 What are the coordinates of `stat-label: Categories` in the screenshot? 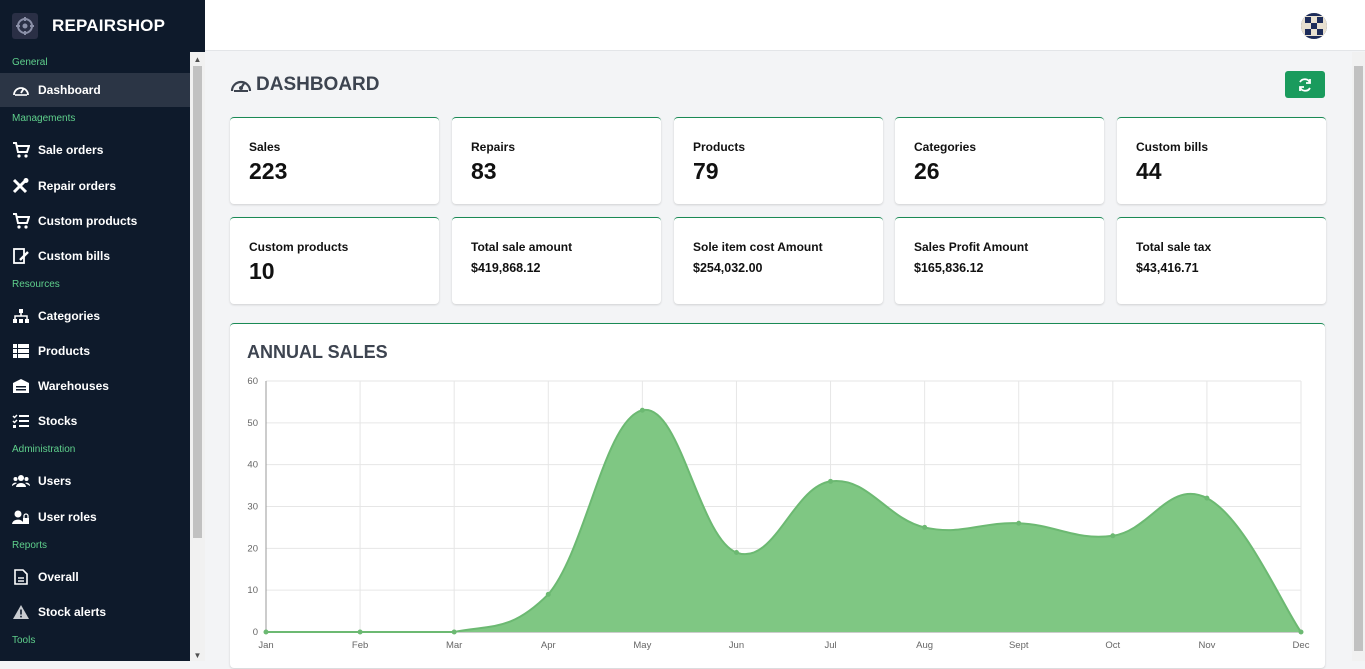 It's located at (945, 147).